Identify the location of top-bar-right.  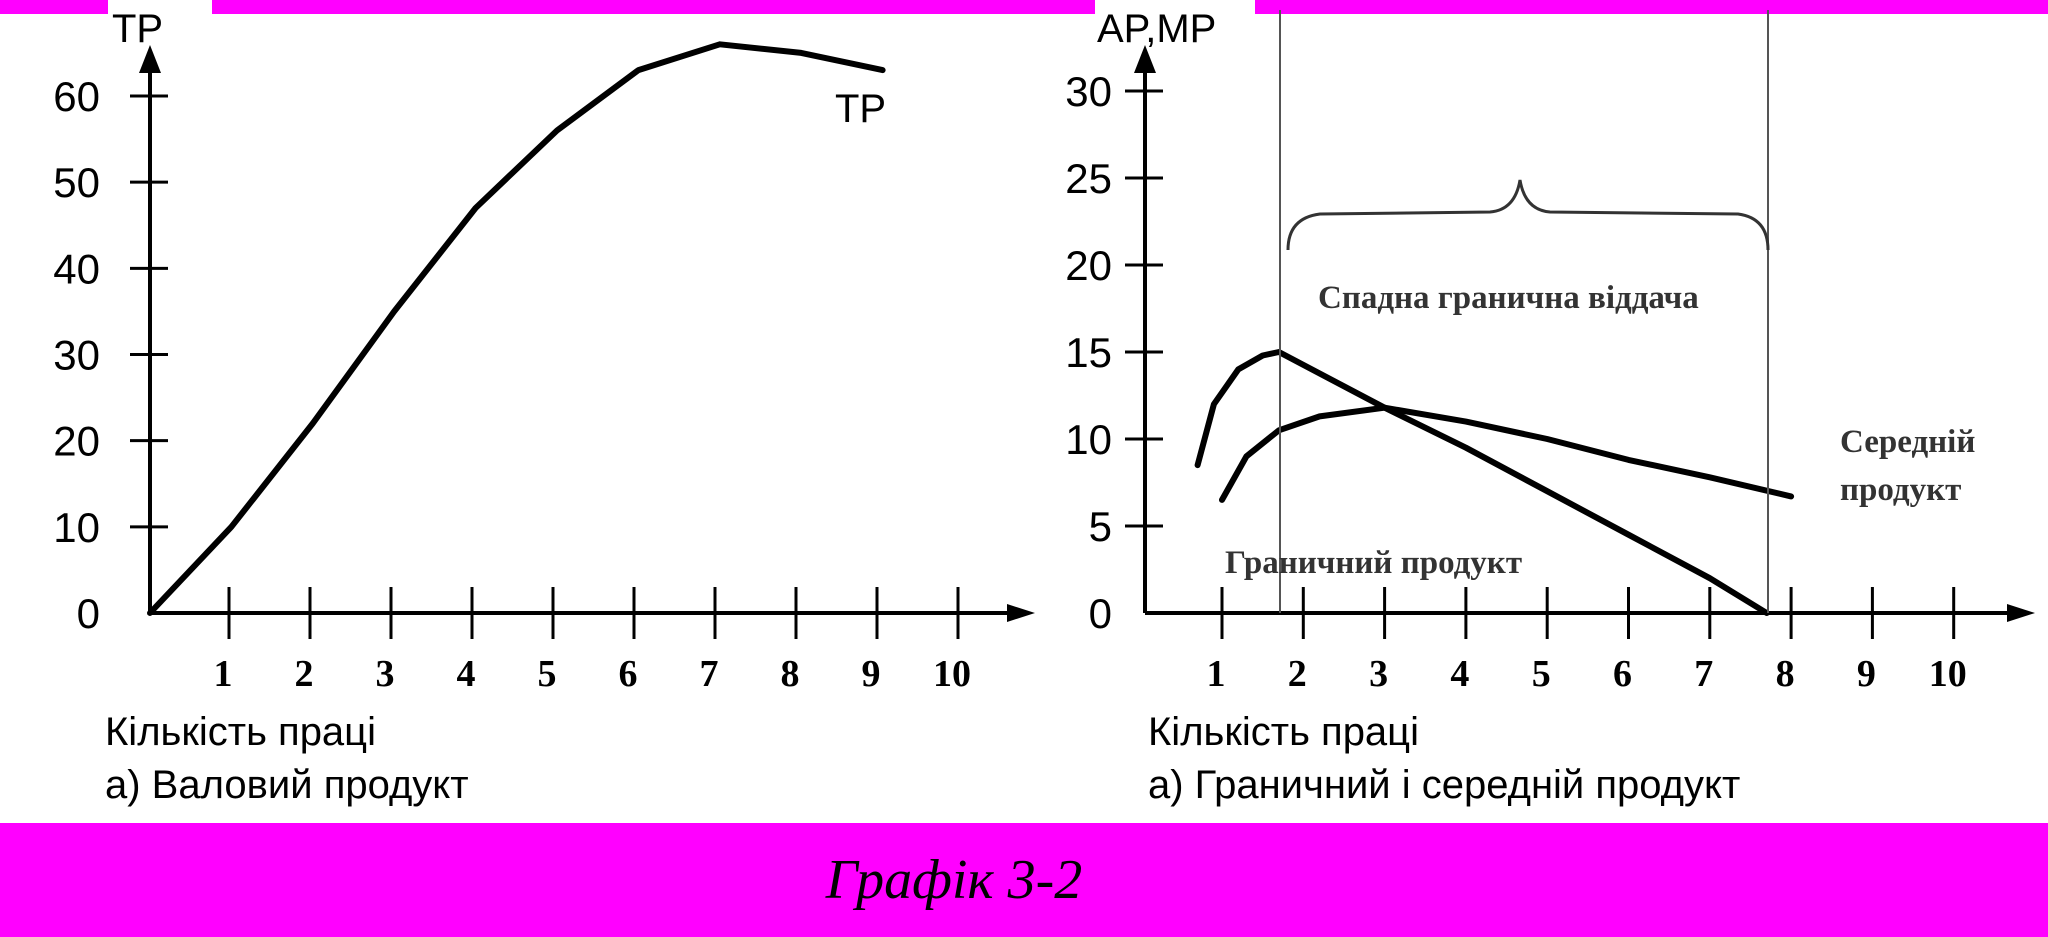
(1651, 7).